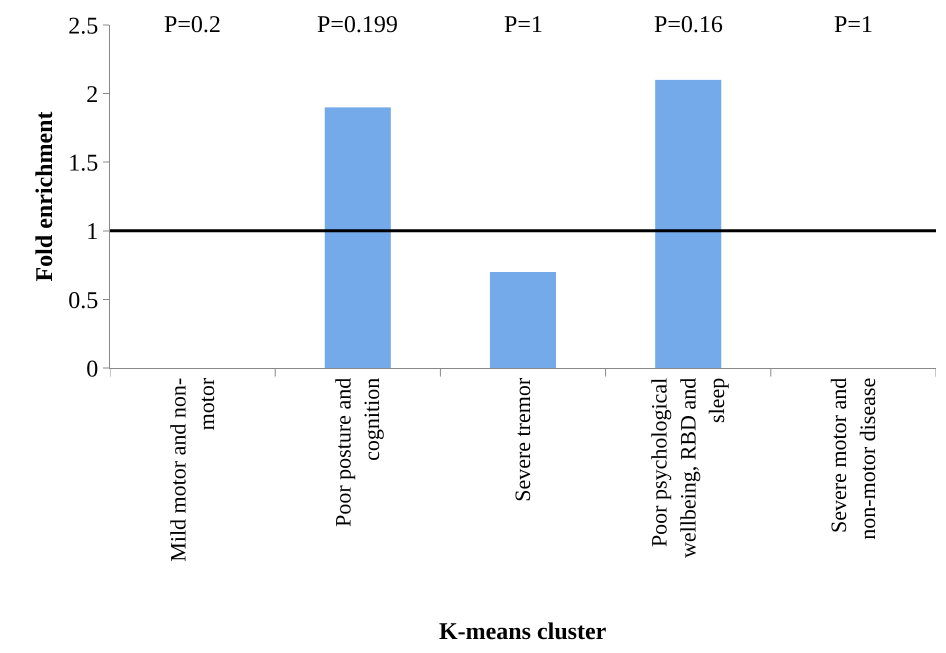 This screenshot has width=946, height=653. What do you see at coordinates (83, 301) in the screenshot?
I see `y-tick-label: 0.5` at bounding box center [83, 301].